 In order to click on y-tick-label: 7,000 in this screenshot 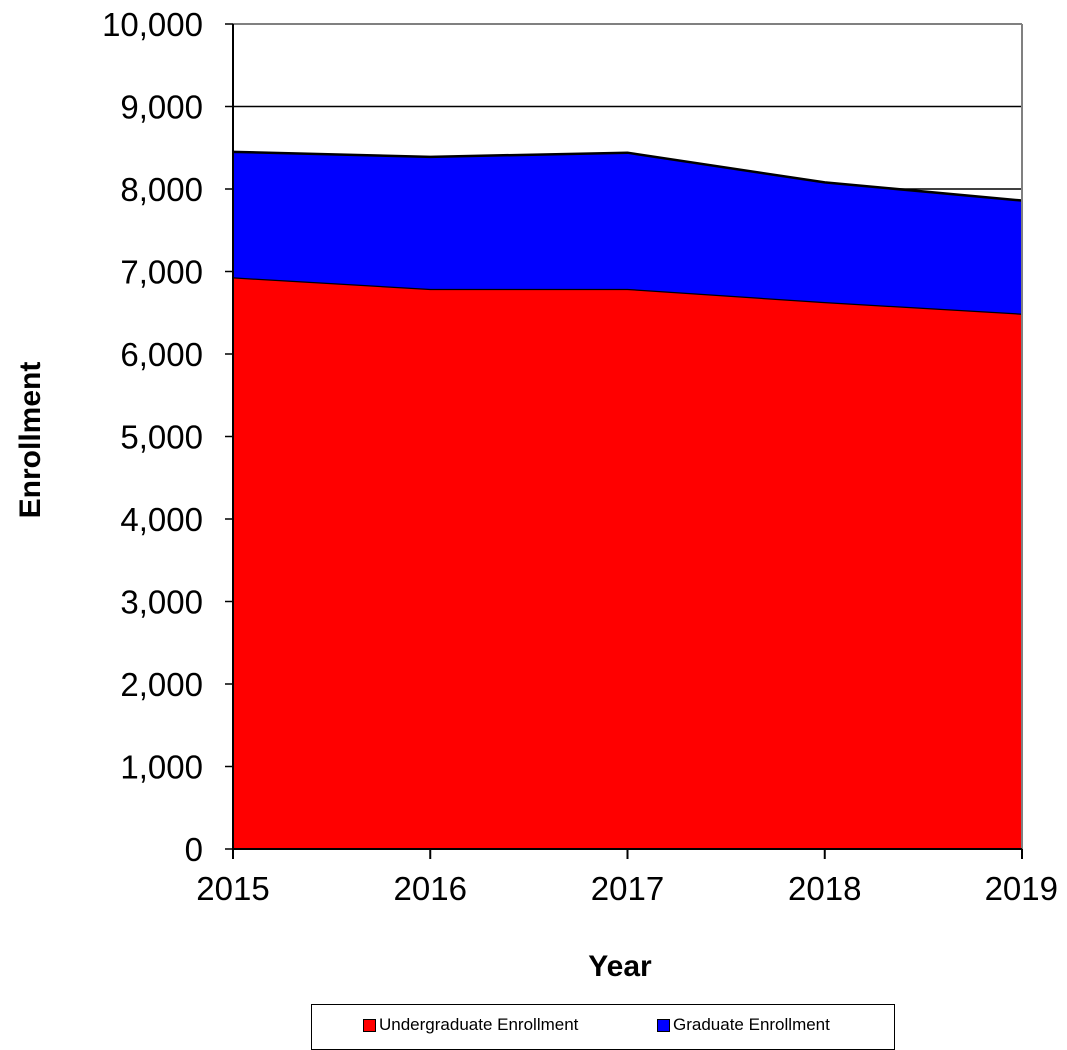, I will do `click(161, 272)`.